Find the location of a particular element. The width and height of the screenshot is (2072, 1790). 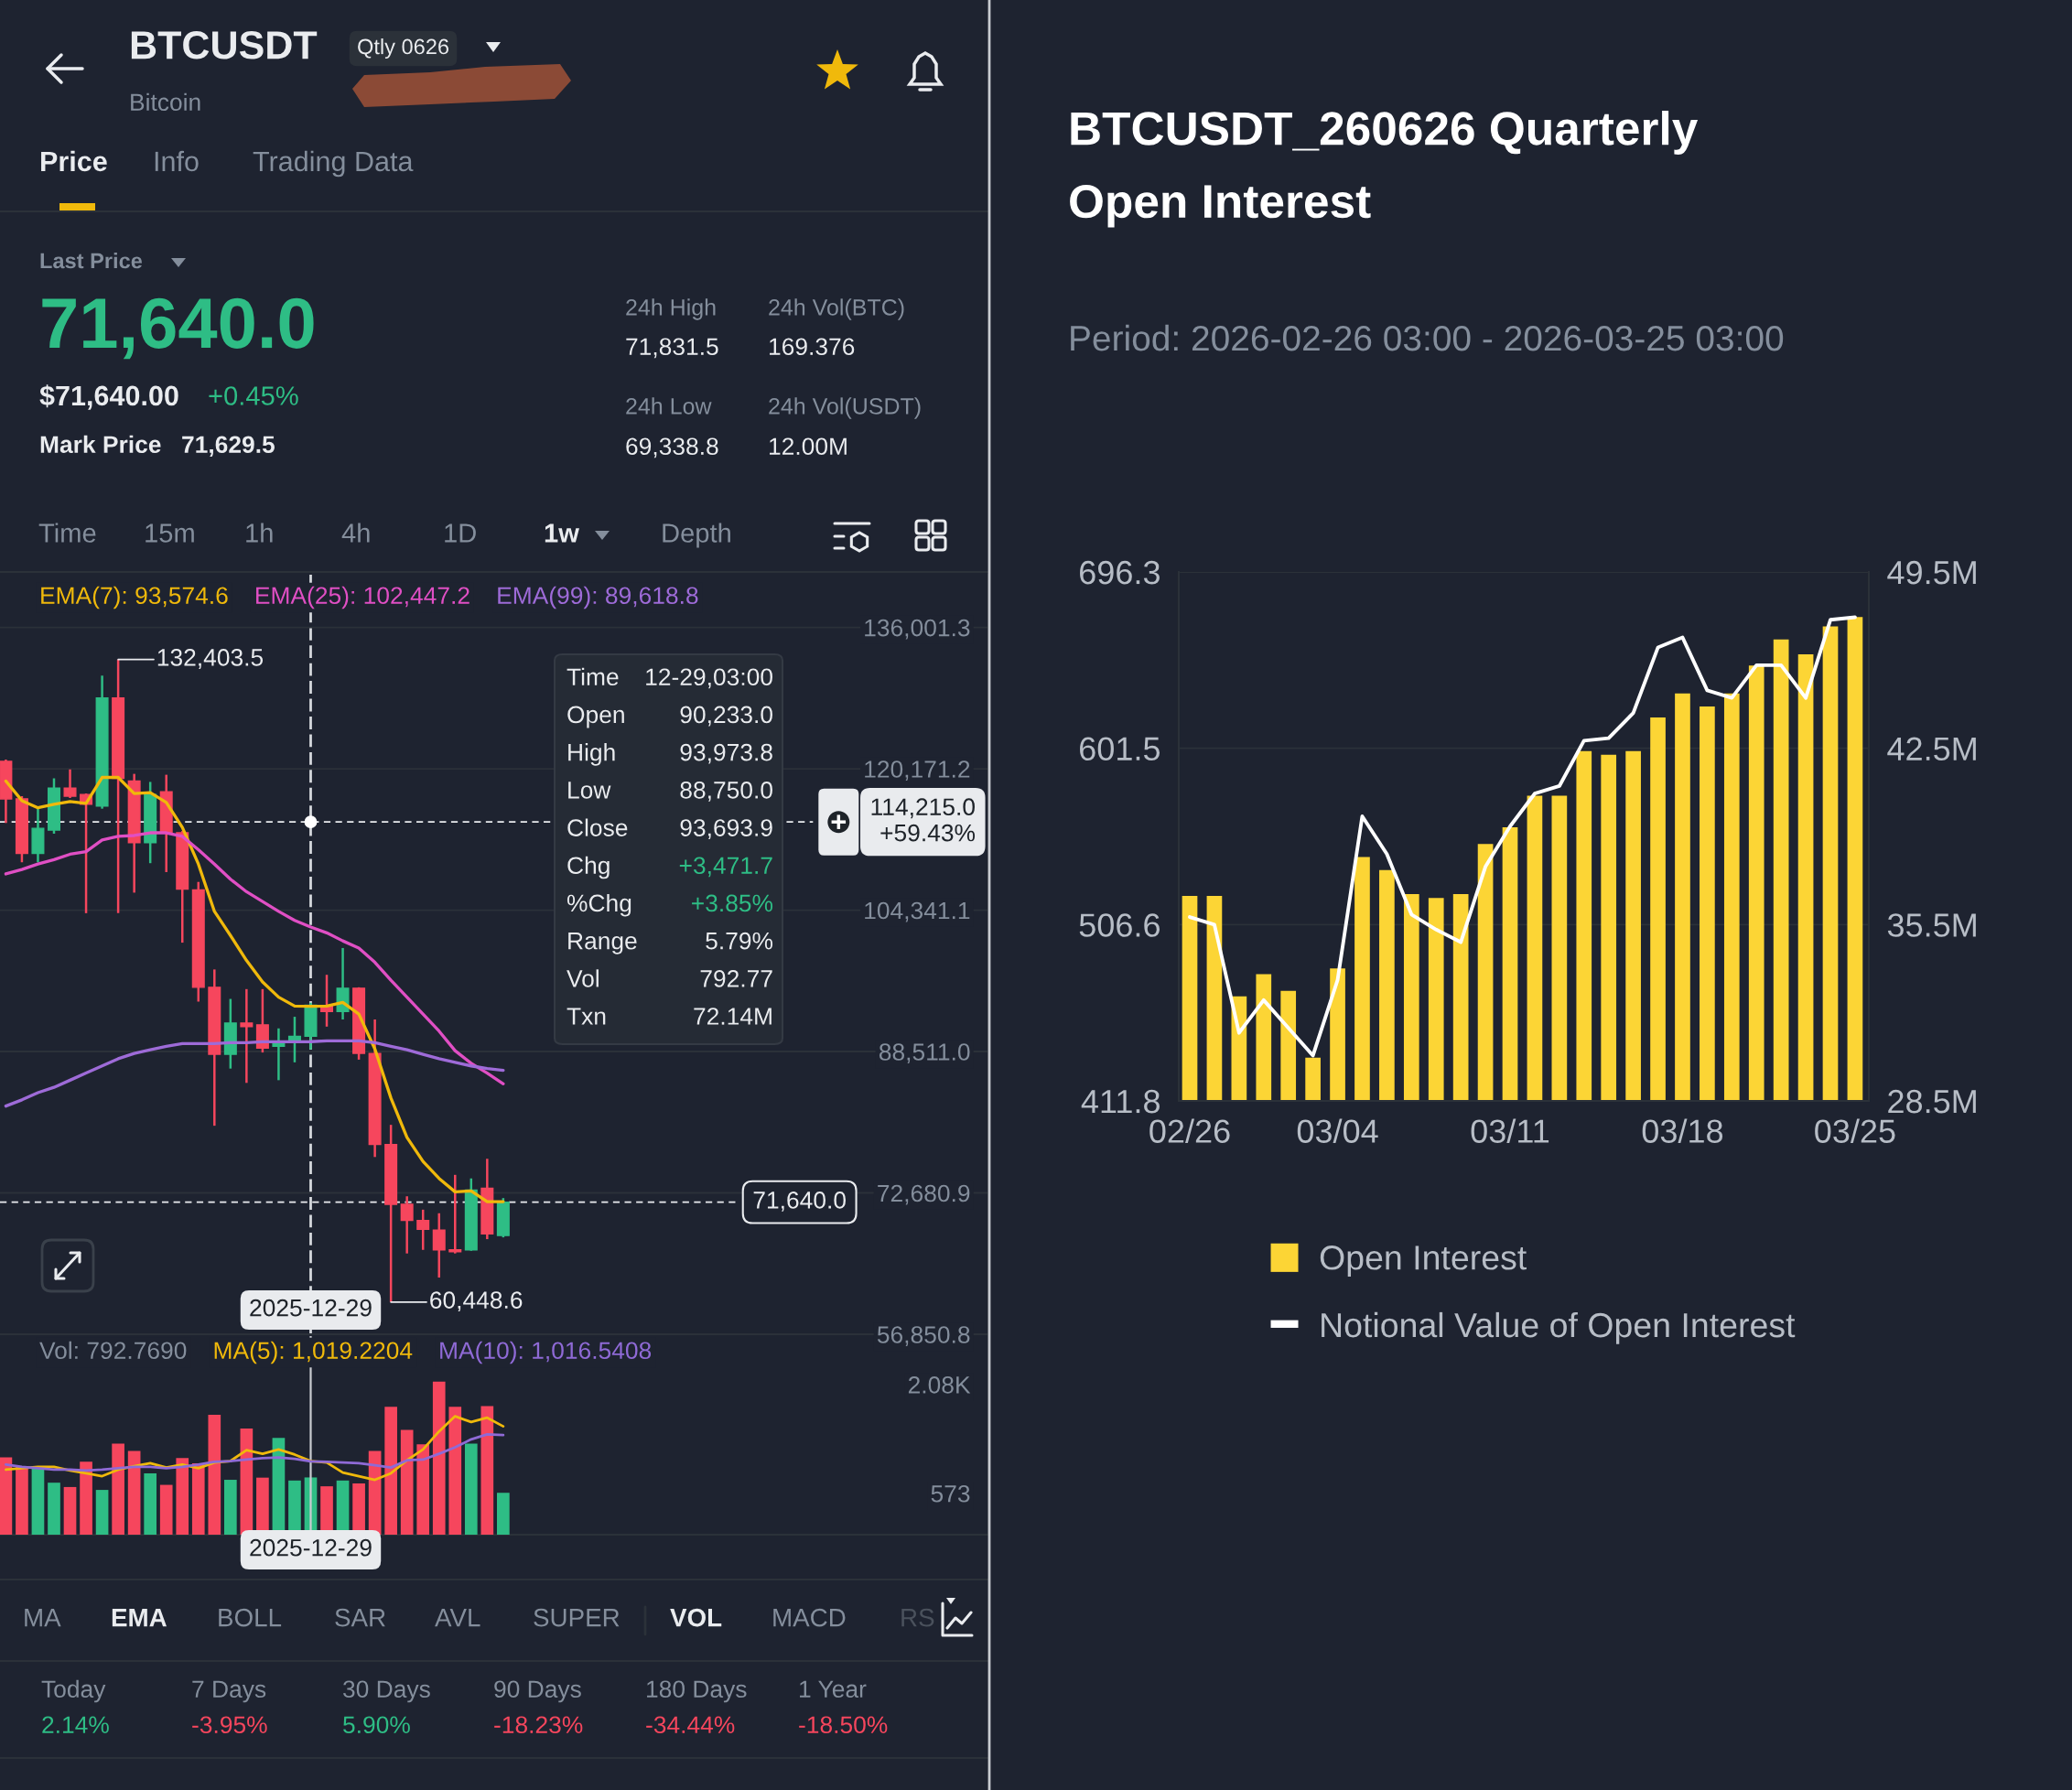

text: 5.79% is located at coordinates (739, 941).